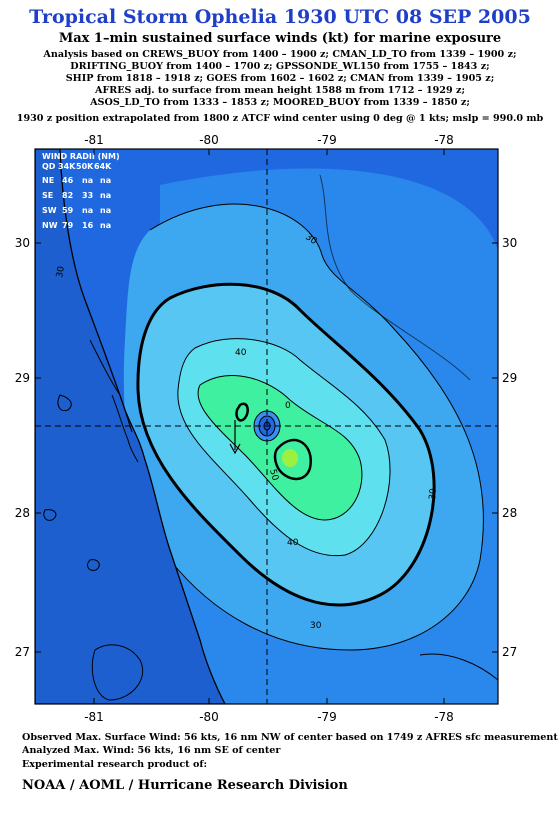  What do you see at coordinates (81, 156) in the screenshot?
I see `wind-radii-title: WIND RADII (NM)` at bounding box center [81, 156].